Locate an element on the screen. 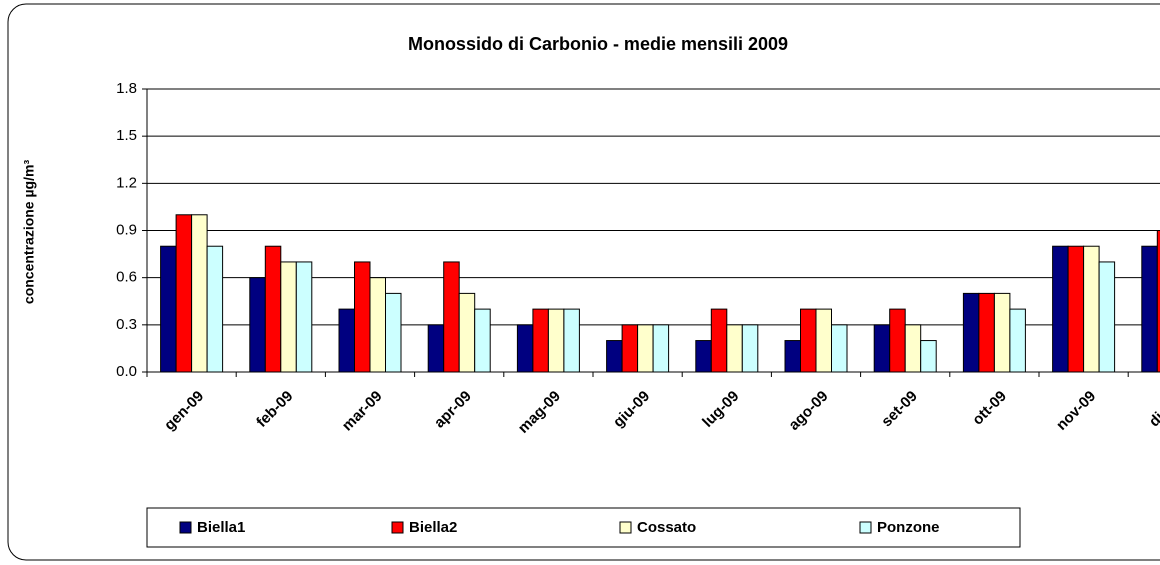 This screenshot has width=1160, height=565. x-tick-label: apr-09 is located at coordinates (453, 410).